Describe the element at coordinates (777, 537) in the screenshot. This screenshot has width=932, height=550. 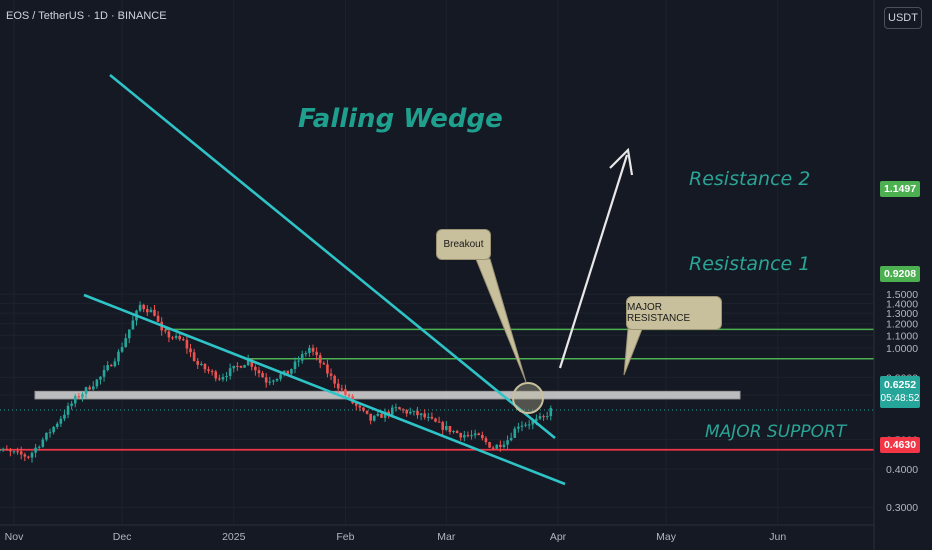
I see `x-tick-label: Jun` at that location.